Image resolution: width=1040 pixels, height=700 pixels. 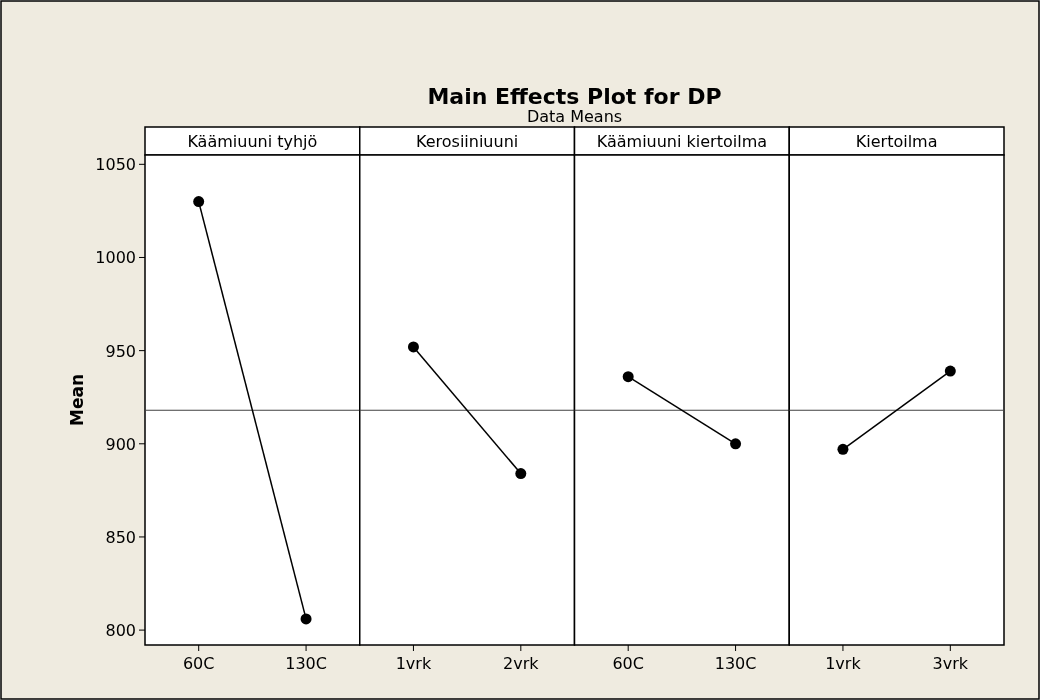 What do you see at coordinates (120, 537) in the screenshot?
I see `y-tick-label: 850` at bounding box center [120, 537].